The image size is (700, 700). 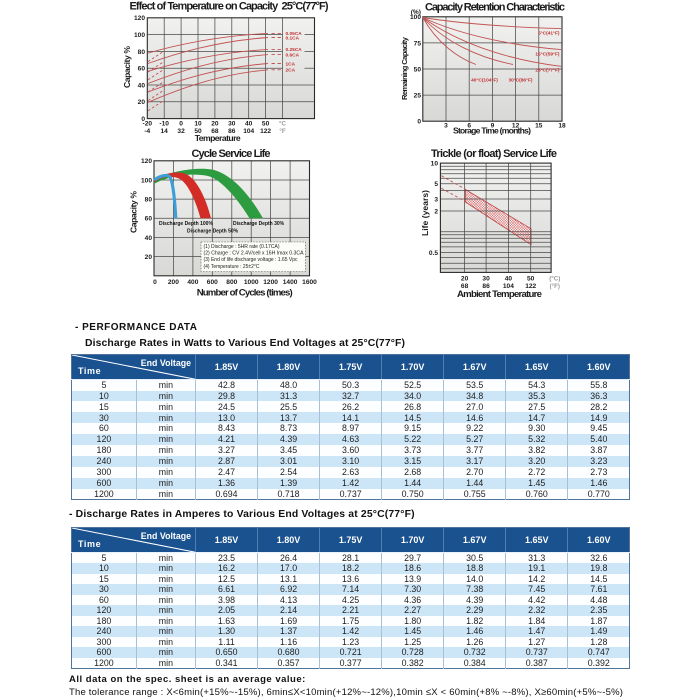 What do you see at coordinates (520, 81) in the screenshot?
I see `svg-text: 30°C(86°F)` at bounding box center [520, 81].